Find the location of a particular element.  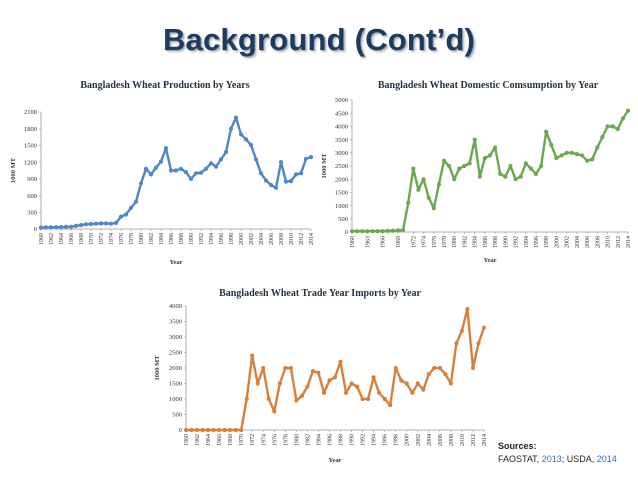

x-tick-label: 2006 is located at coordinates (441, 440).